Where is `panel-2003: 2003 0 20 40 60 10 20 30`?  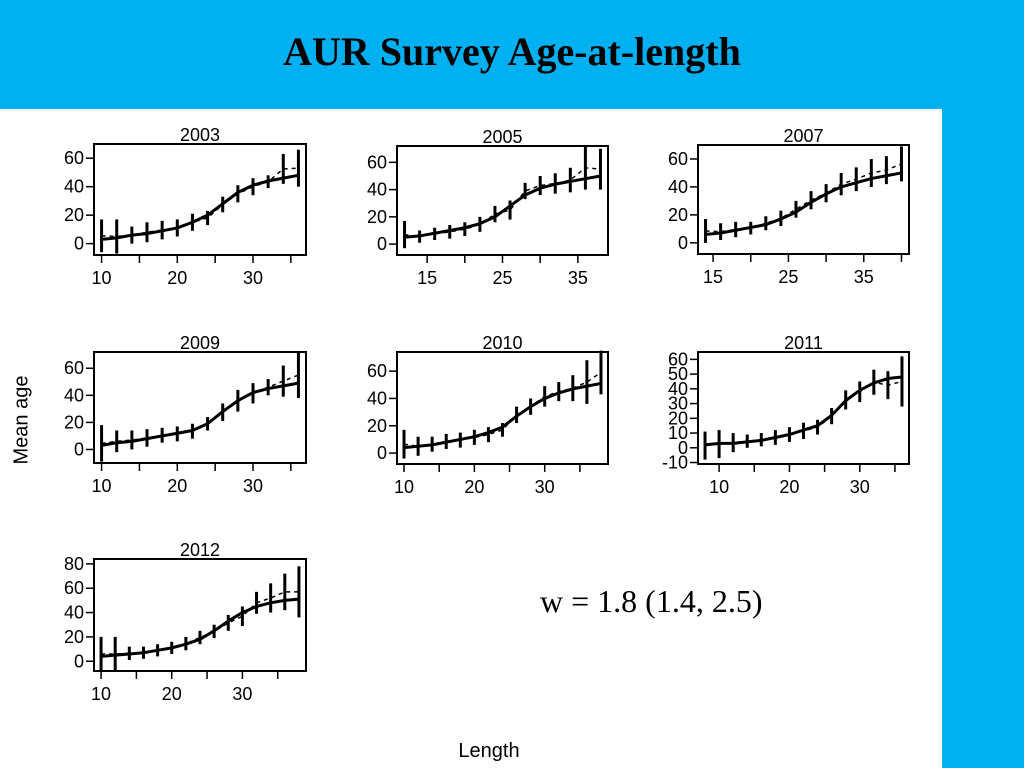 panel-2003: 2003 0 20 40 60 10 20 30 is located at coordinates (185, 206).